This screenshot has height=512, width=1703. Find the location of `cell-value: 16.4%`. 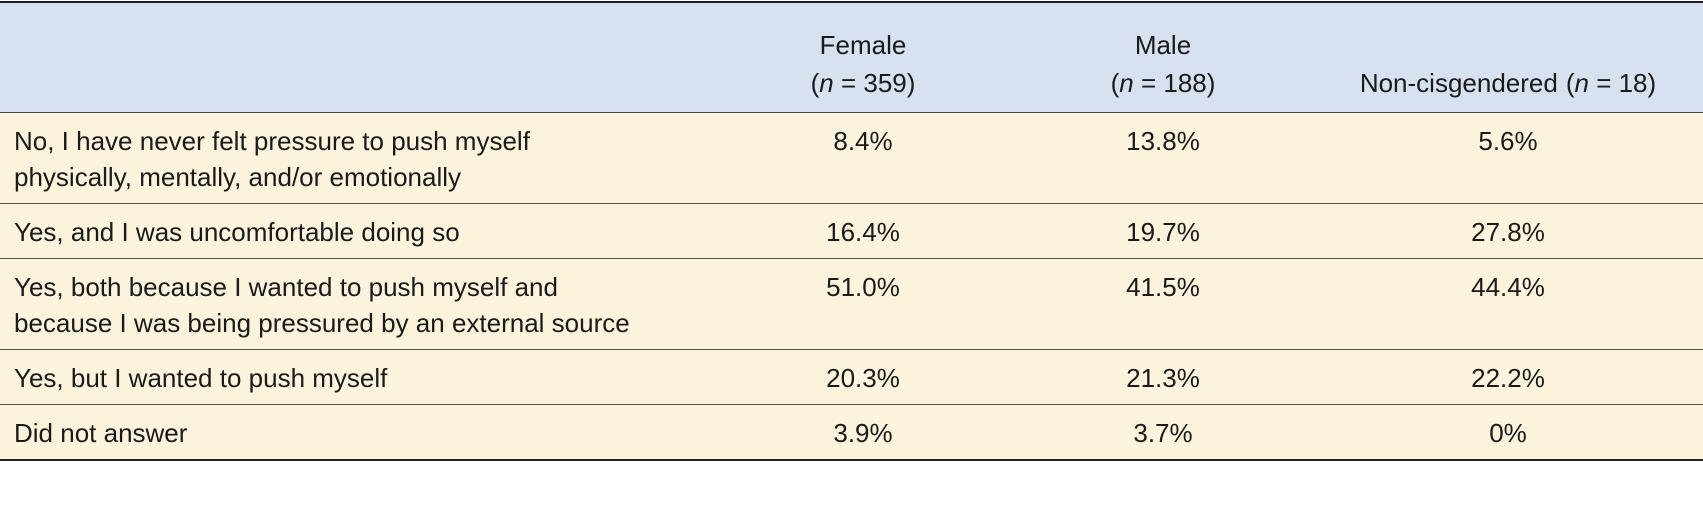

cell-value: 16.4% is located at coordinates (863, 231).